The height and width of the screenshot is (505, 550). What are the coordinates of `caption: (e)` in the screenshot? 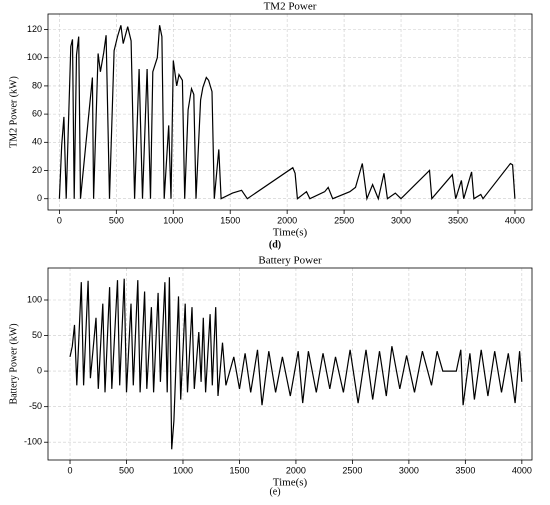 It's located at (274, 491).